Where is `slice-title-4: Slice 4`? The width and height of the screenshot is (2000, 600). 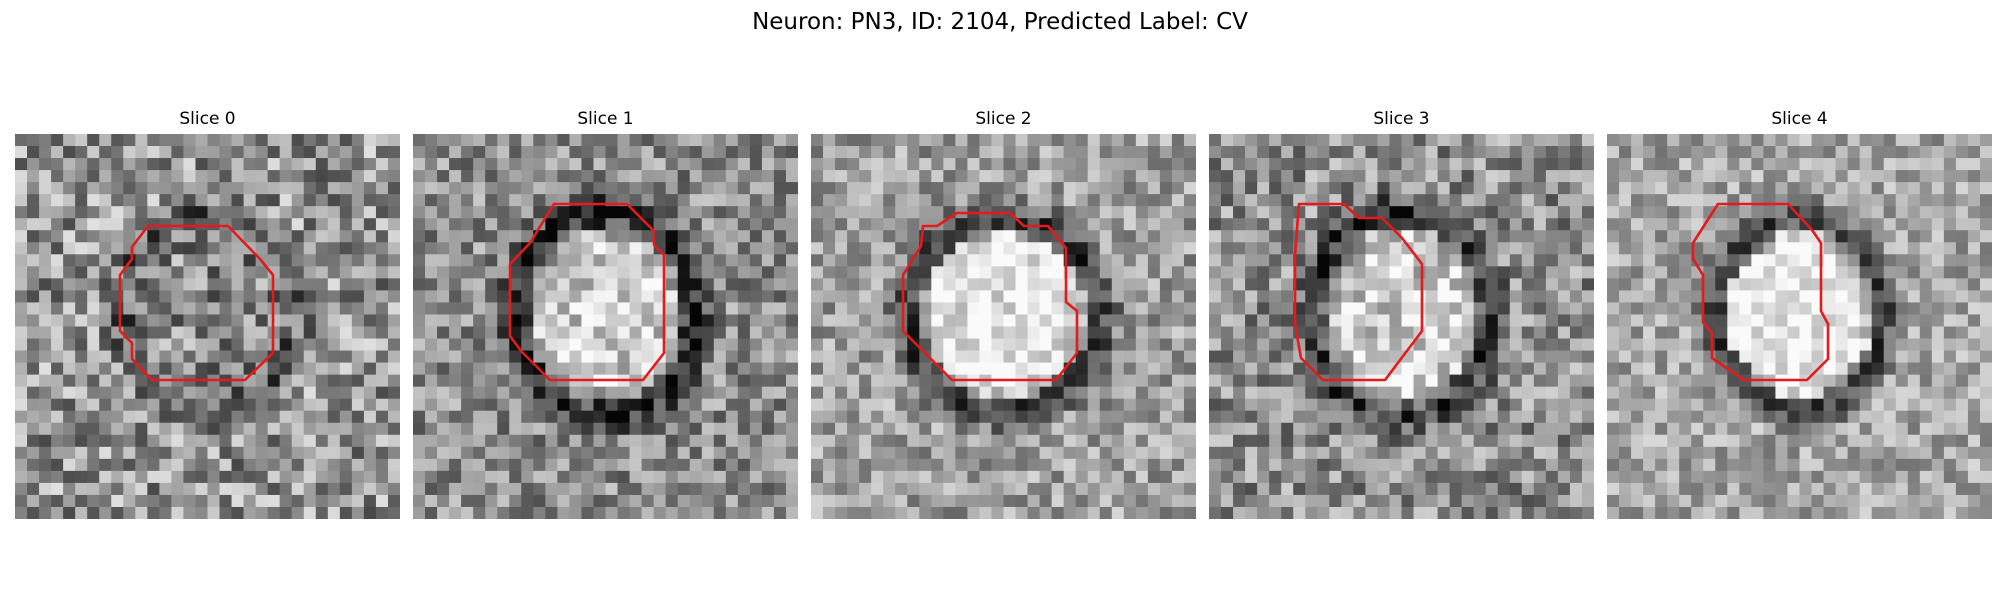
slice-title-4: Slice 4 is located at coordinates (1799, 119).